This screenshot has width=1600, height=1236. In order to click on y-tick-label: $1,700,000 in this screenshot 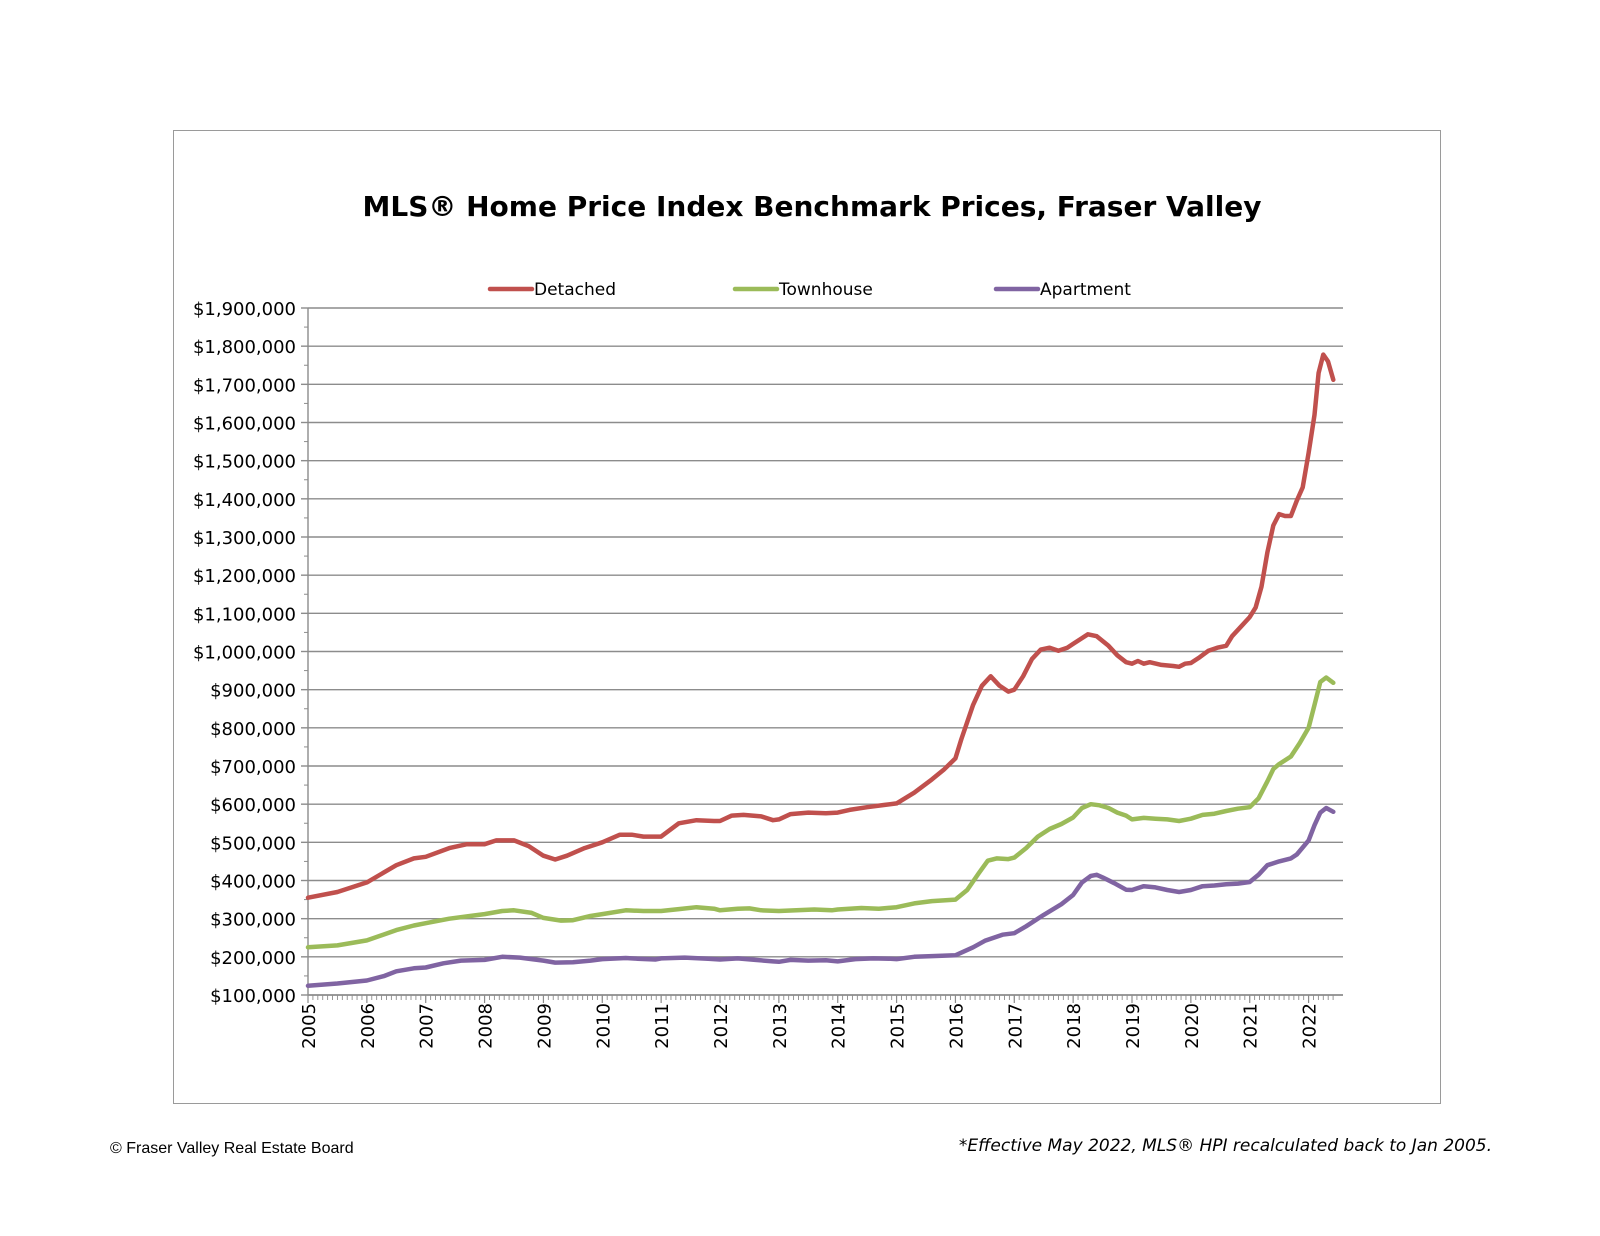, I will do `click(244, 385)`.